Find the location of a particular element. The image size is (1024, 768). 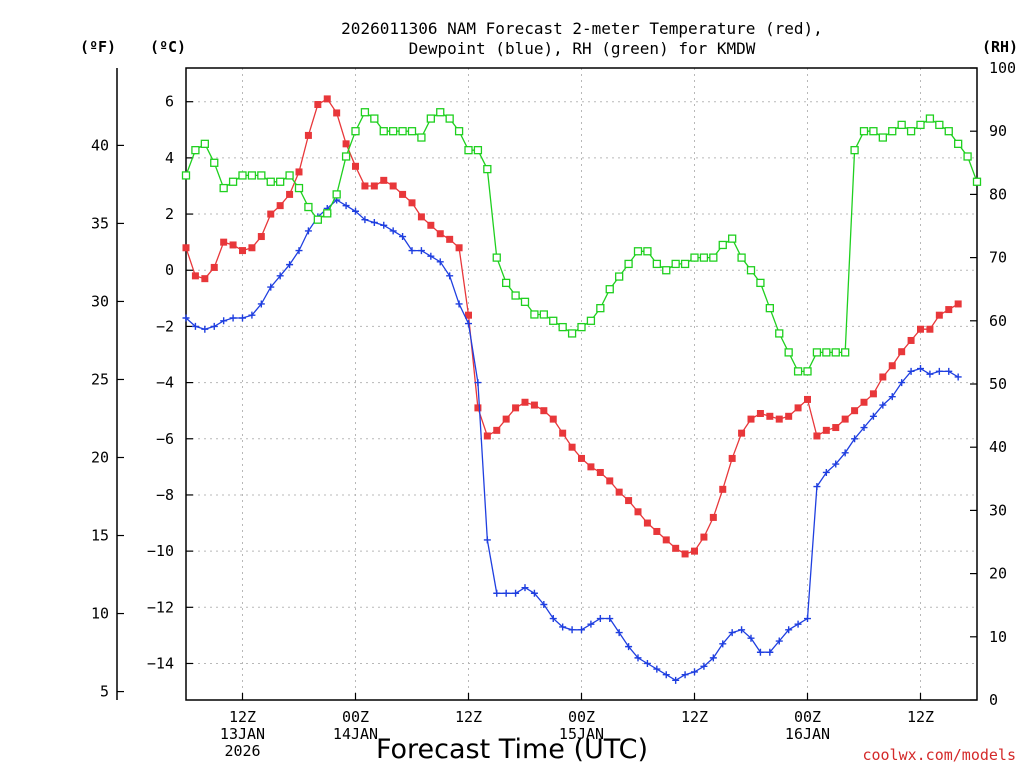

rh-tick-label: 0 is located at coordinates (993, 700).